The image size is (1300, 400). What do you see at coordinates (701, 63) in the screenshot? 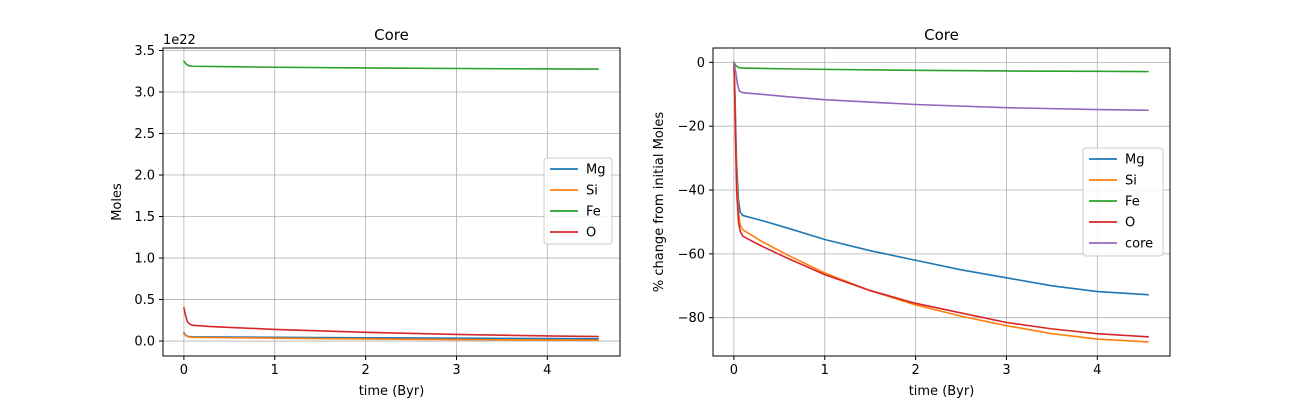
I see `y-tick-label: 0` at bounding box center [701, 63].